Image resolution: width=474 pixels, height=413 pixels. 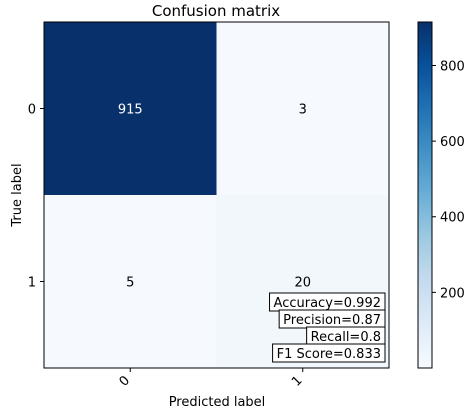 What do you see at coordinates (297, 381) in the screenshot?
I see `x-tick-label-1: 1` at bounding box center [297, 381].